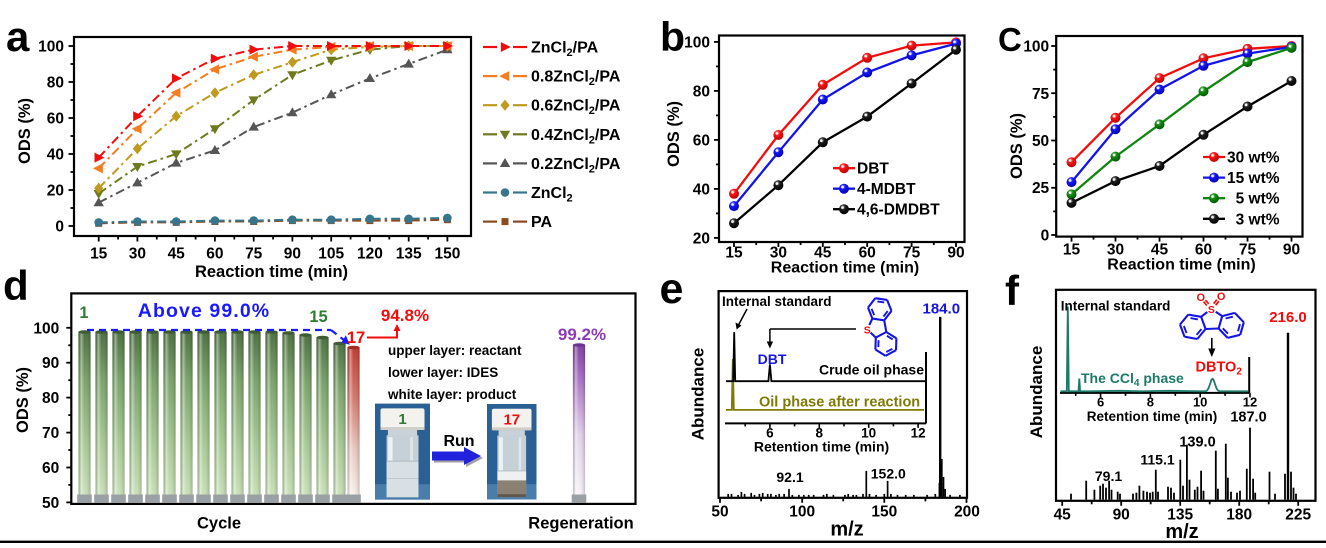 The width and height of the screenshot is (1326, 548). Describe the element at coordinates (1197, 443) in the screenshot. I see `svg-text: 139.0` at that location.